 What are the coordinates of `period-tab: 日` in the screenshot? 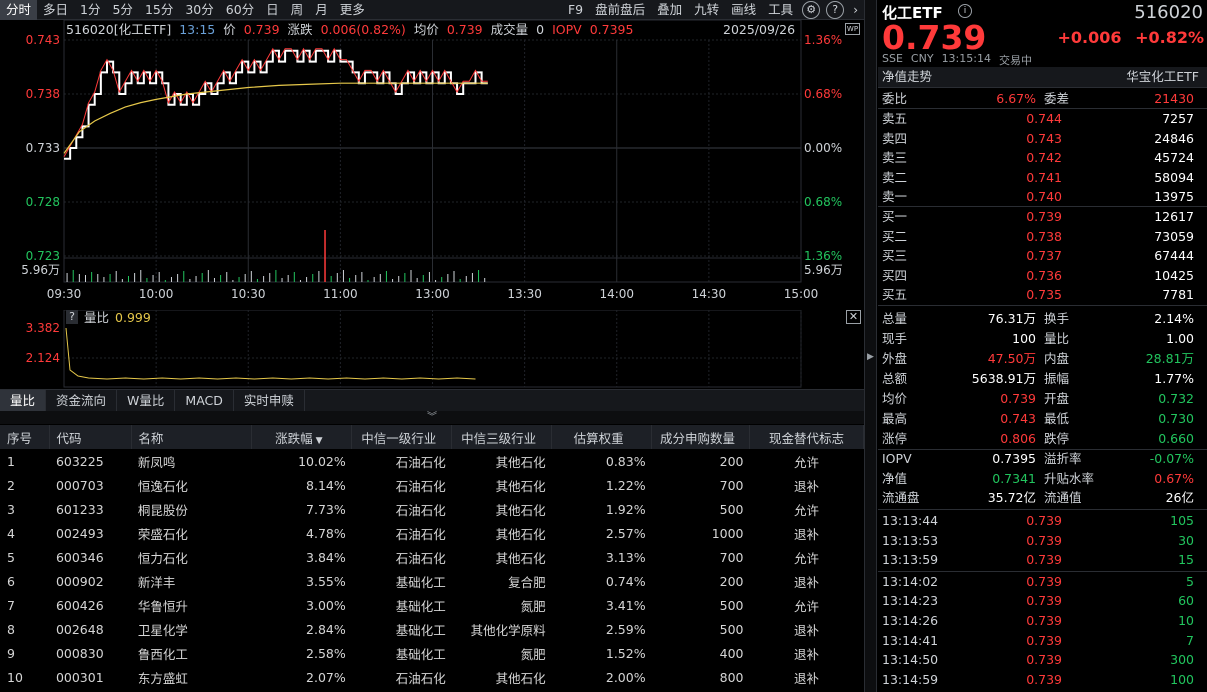 It's located at (272, 9).